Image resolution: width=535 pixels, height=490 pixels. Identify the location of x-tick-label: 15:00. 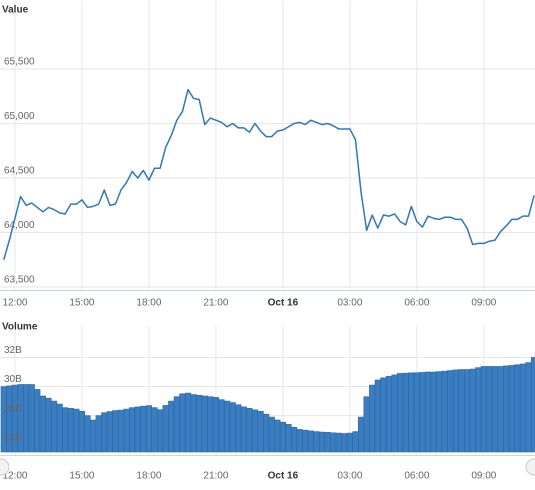
(81, 303).